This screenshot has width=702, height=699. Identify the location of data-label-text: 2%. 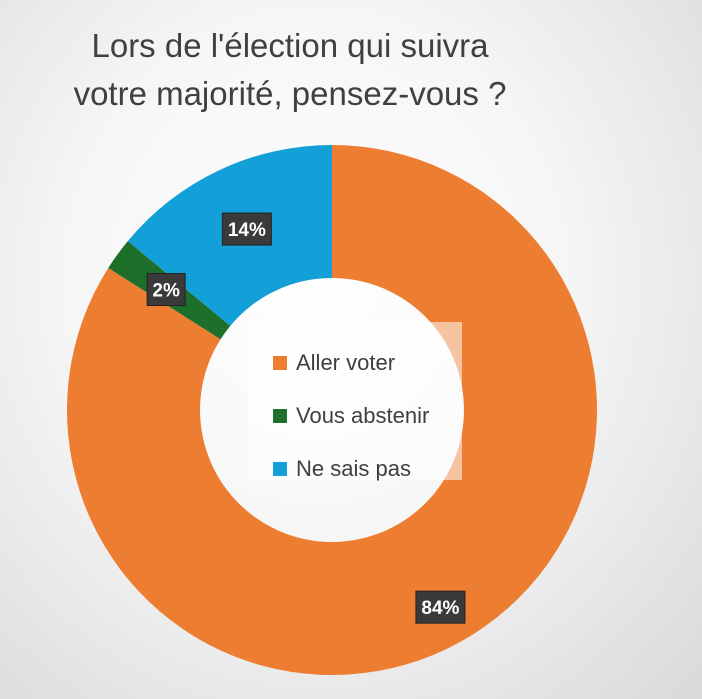
(166, 291).